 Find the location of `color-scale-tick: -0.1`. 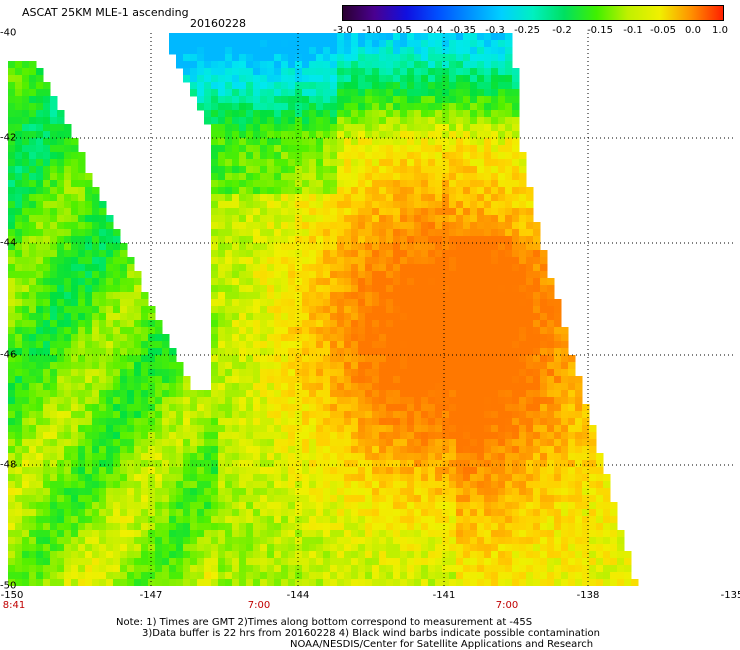

color-scale-tick: -0.1 is located at coordinates (633, 30).